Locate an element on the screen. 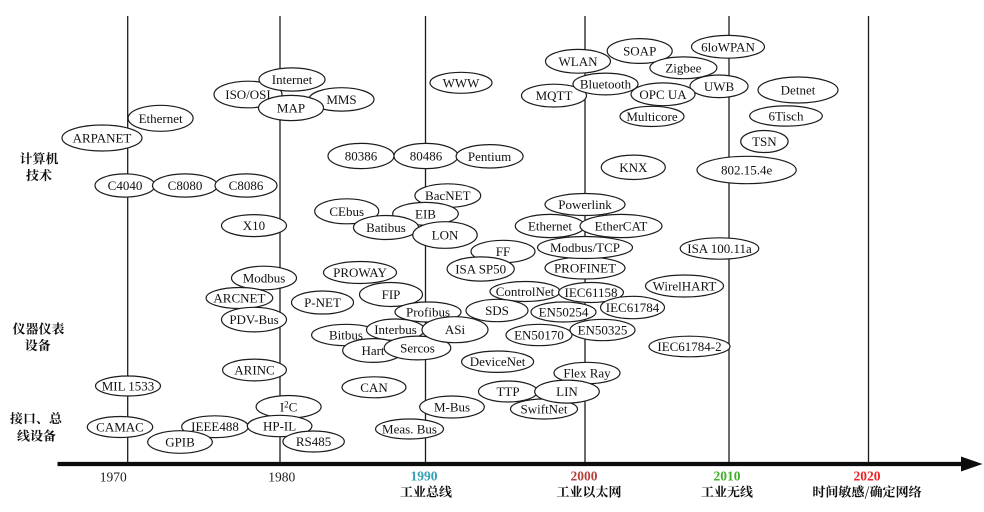  svg-text: DeviceNet is located at coordinates (498, 361).